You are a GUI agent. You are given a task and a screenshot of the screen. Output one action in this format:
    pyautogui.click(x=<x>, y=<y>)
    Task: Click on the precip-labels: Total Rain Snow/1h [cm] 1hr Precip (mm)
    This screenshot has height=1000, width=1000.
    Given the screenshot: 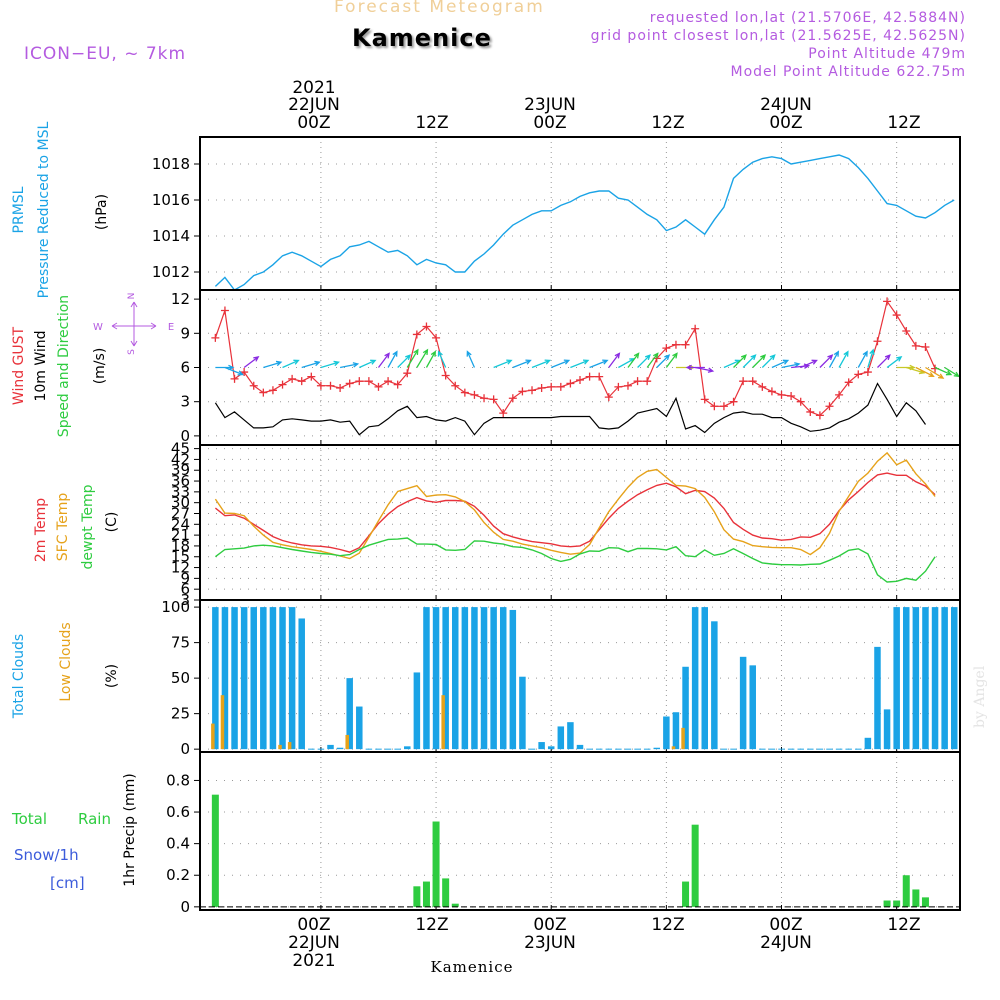 What is the action you would take?
    pyautogui.click(x=74, y=832)
    